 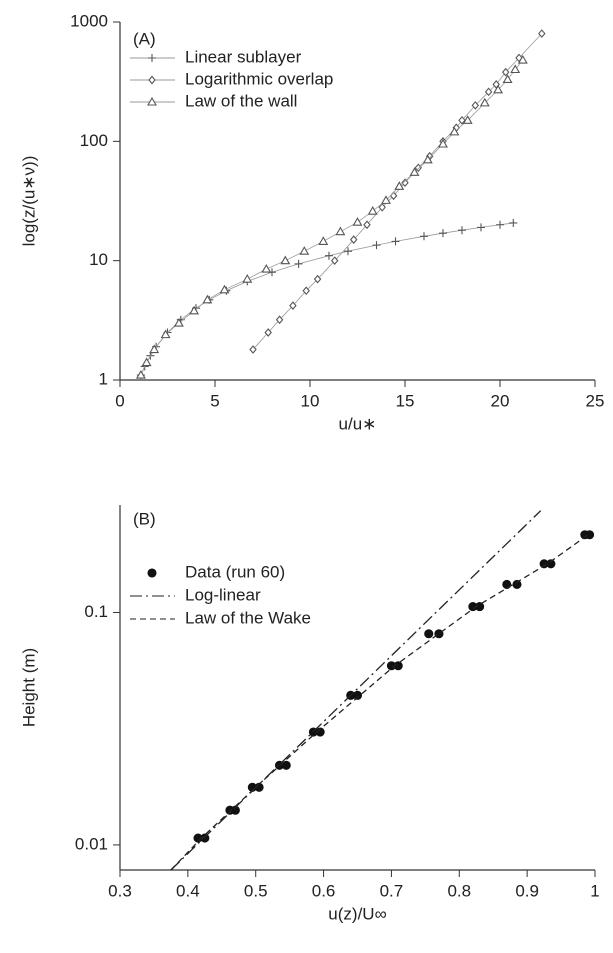 I want to click on y-tick-label: 0.1, so click(x=96, y=611).